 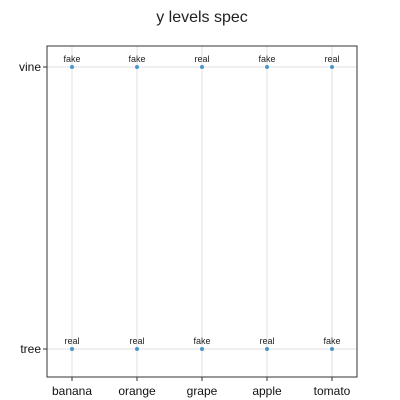 What do you see at coordinates (266, 59) in the screenshot?
I see `data-label-apple-vine: fake` at bounding box center [266, 59].